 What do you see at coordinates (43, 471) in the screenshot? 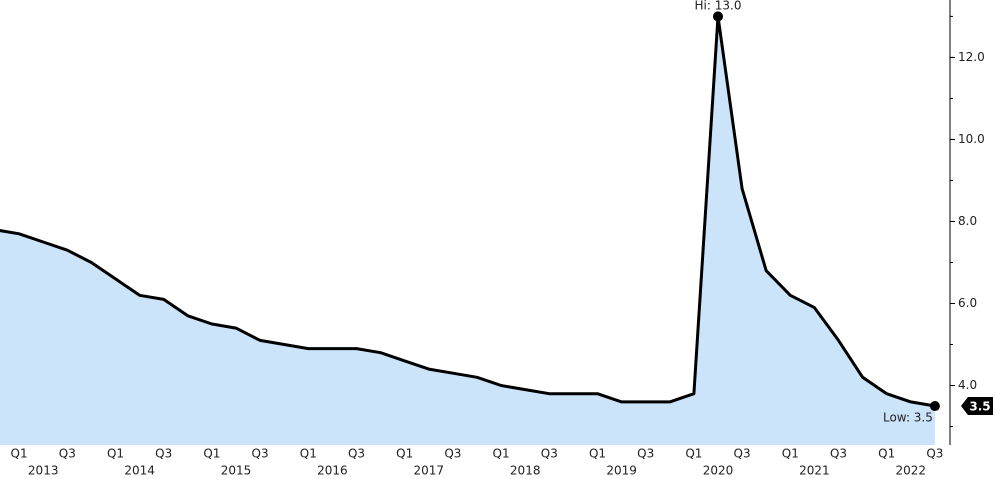
I see `x-year-label: 2013` at bounding box center [43, 471].